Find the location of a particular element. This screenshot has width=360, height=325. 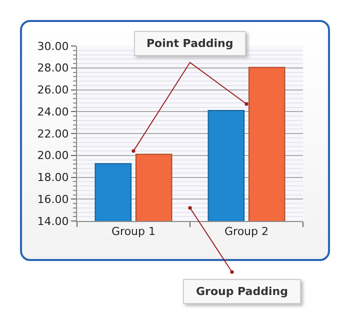

y-tick-label: 14.00 is located at coordinates (53, 221).